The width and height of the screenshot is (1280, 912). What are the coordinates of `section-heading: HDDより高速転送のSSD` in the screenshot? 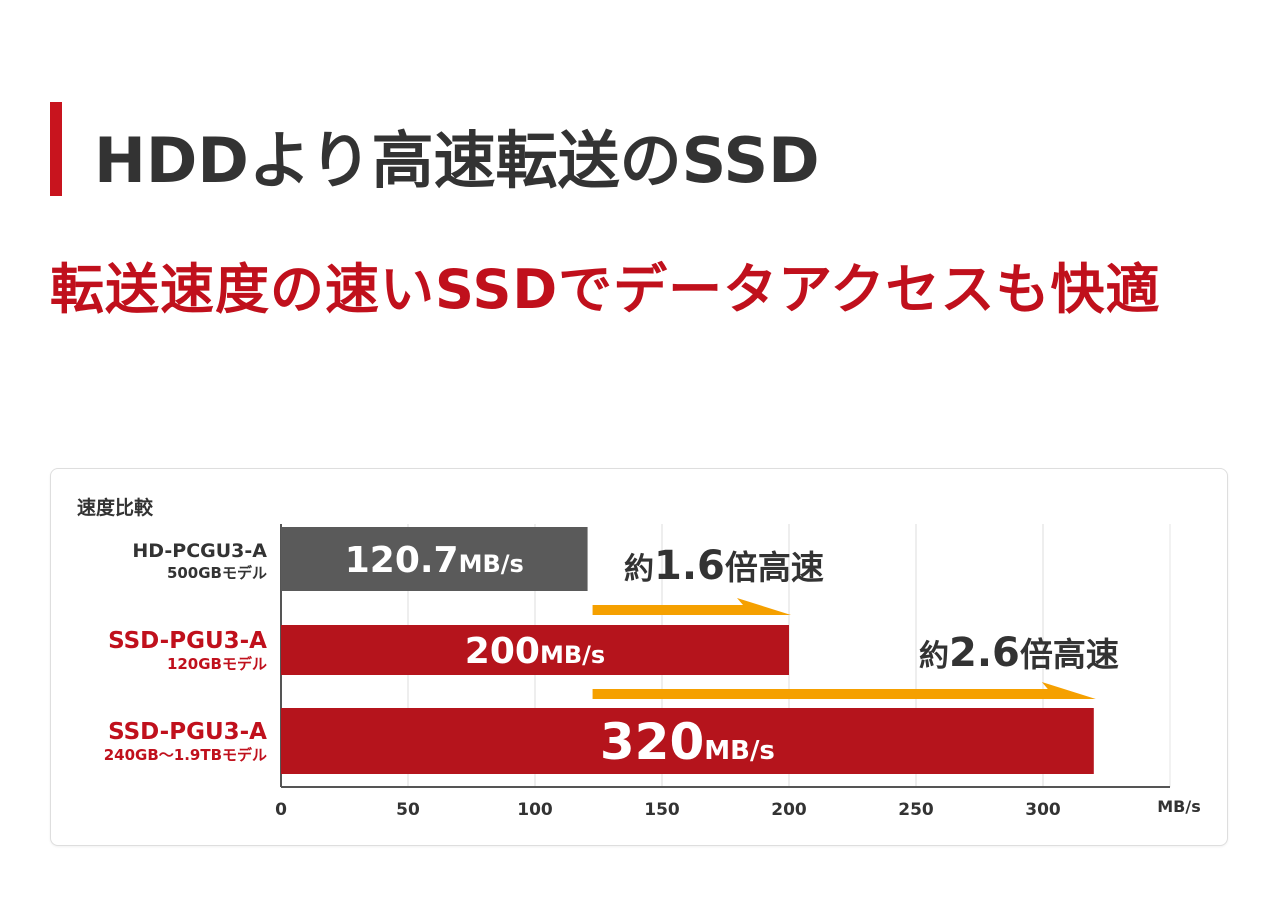 It's located at (640, 150).